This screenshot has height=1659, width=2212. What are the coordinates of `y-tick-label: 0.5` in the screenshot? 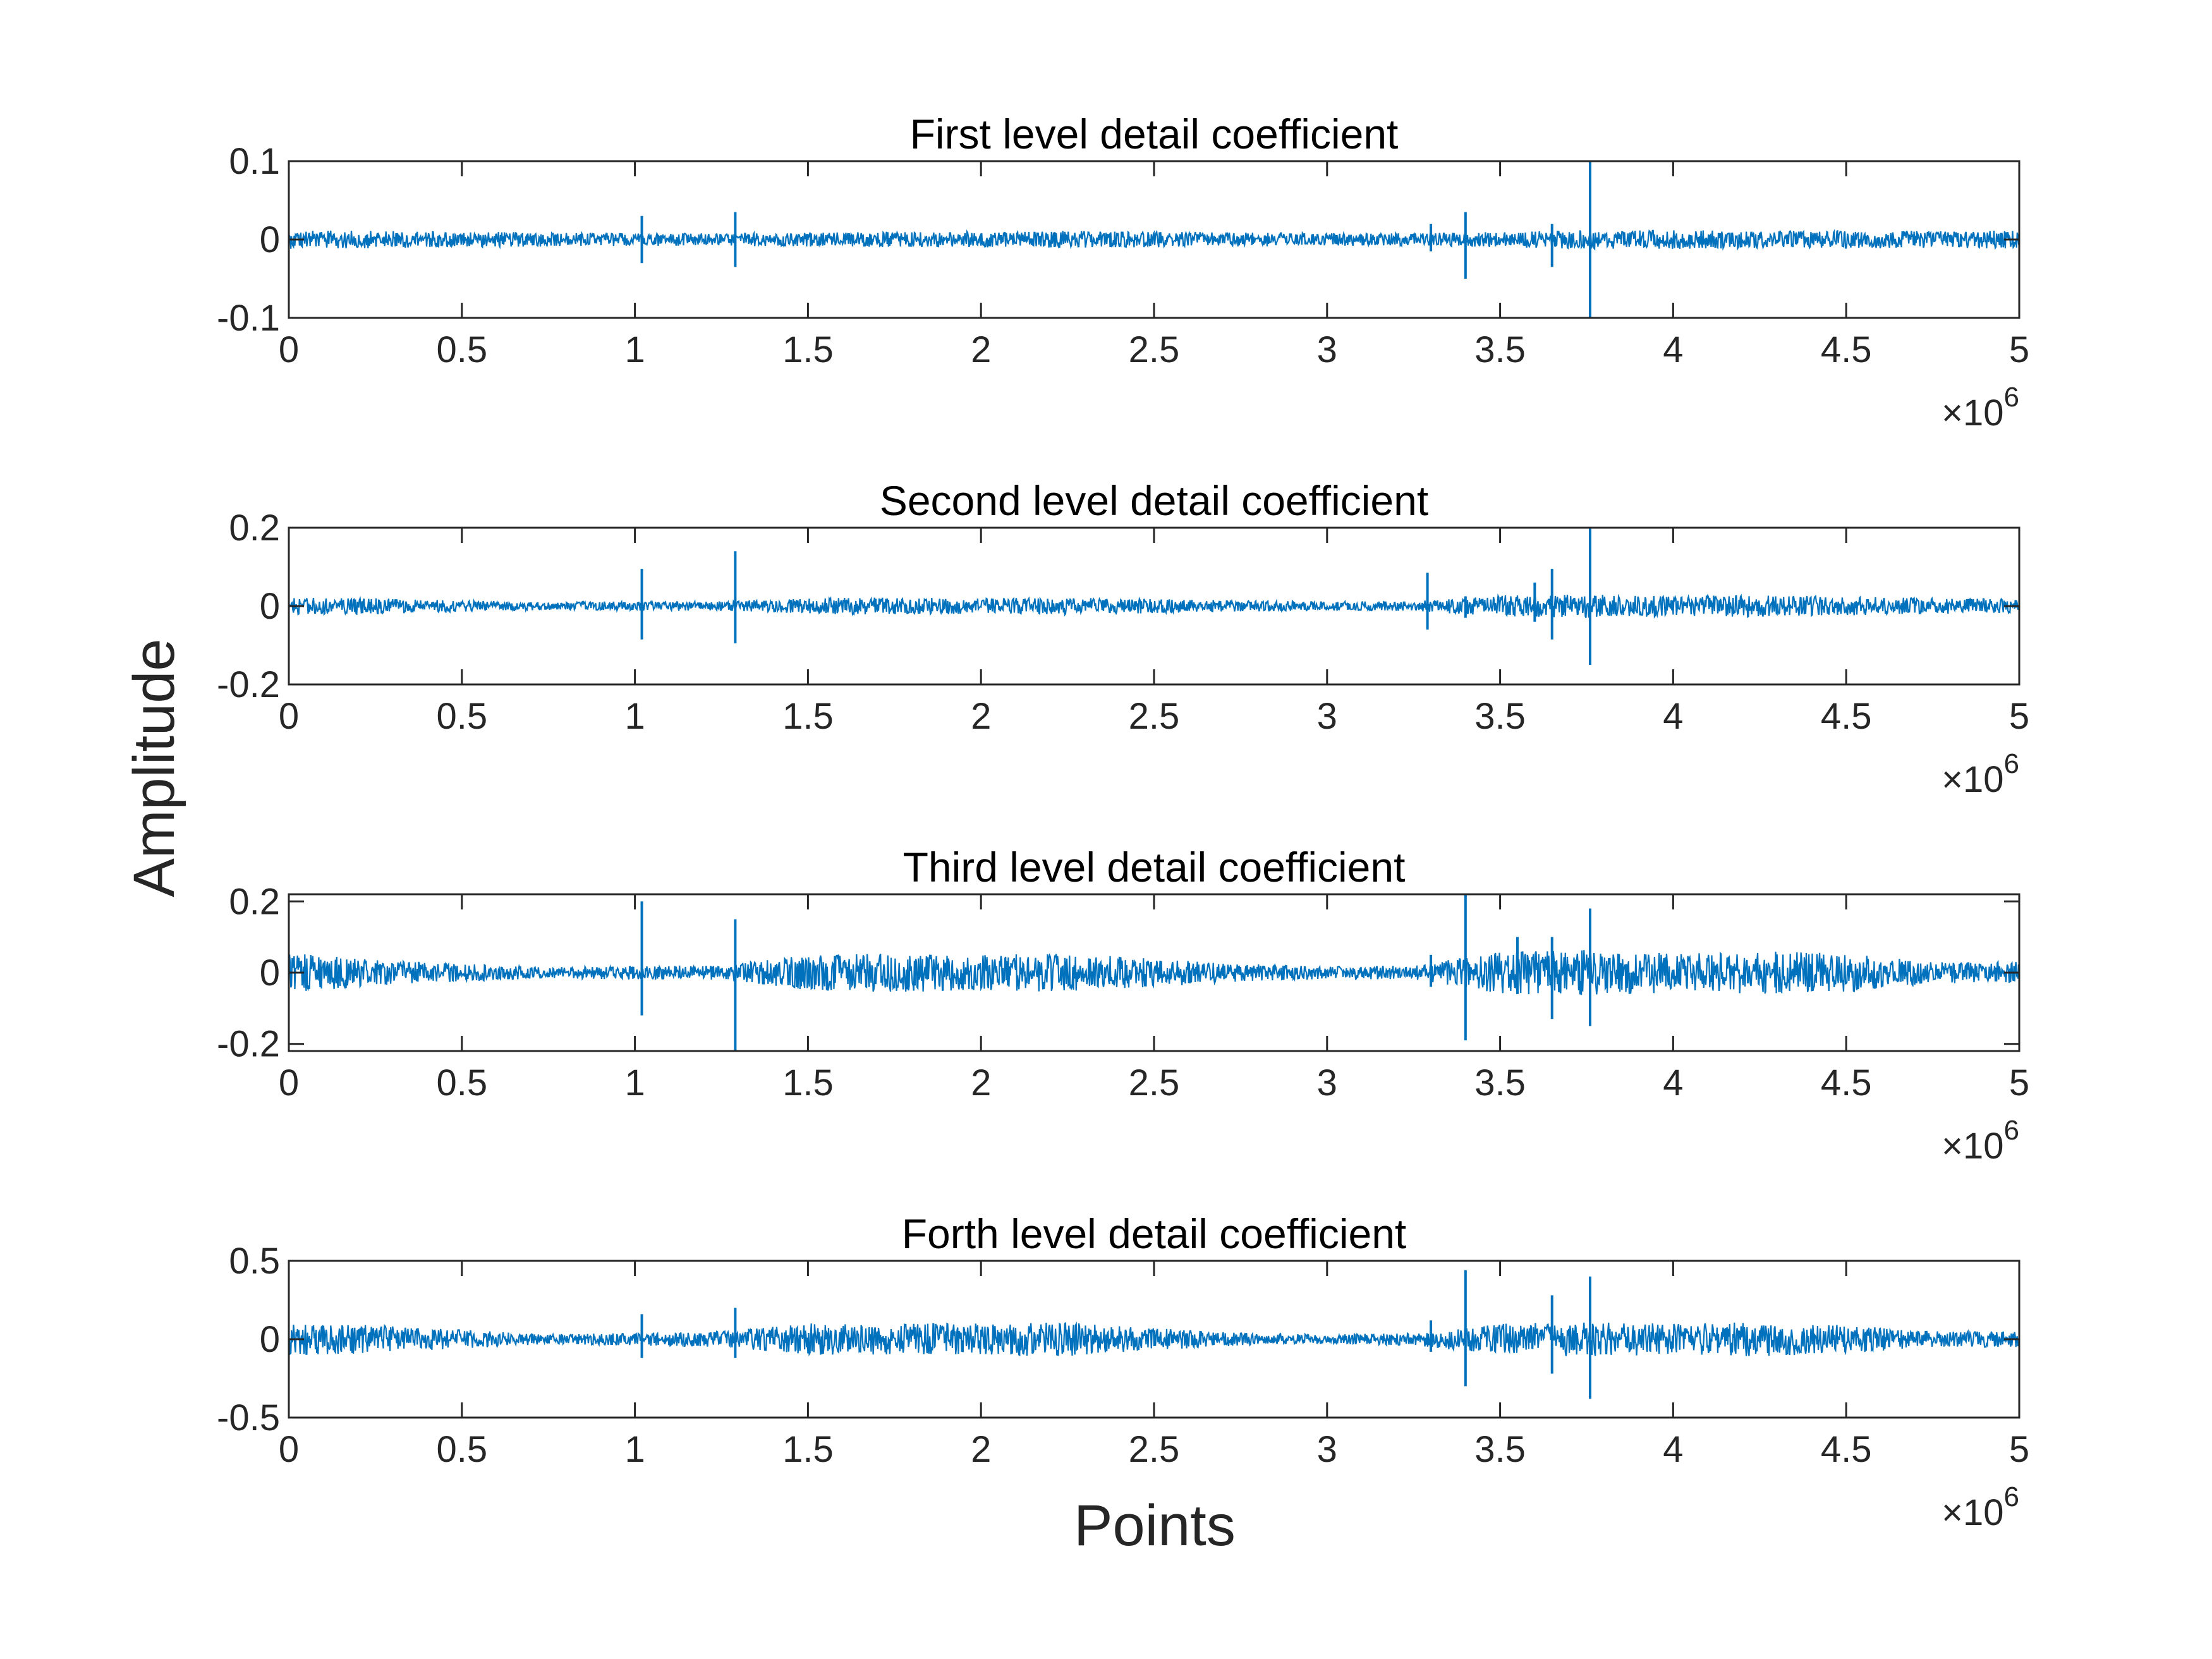 It's located at (254, 1261).